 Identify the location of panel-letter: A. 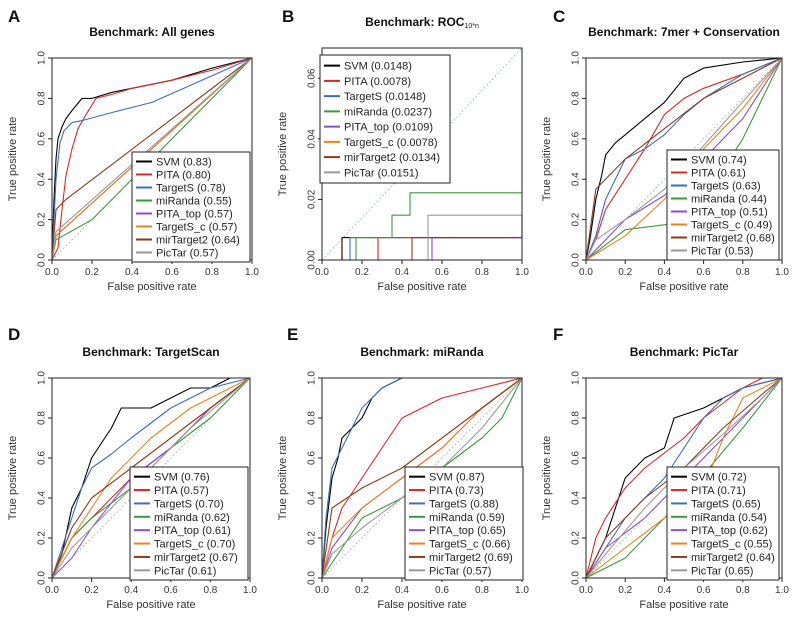
(14, 16).